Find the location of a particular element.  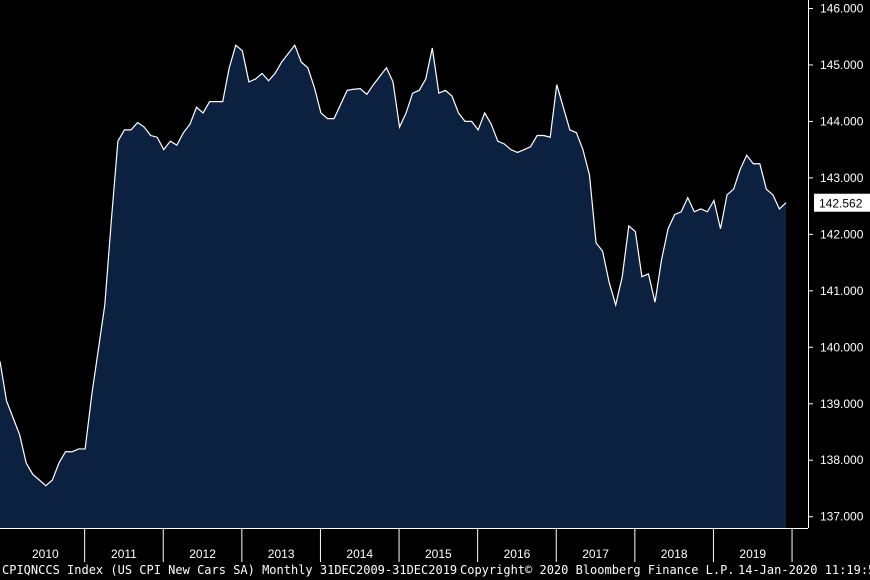

y-tick-label: 140.000 is located at coordinates (842, 347).